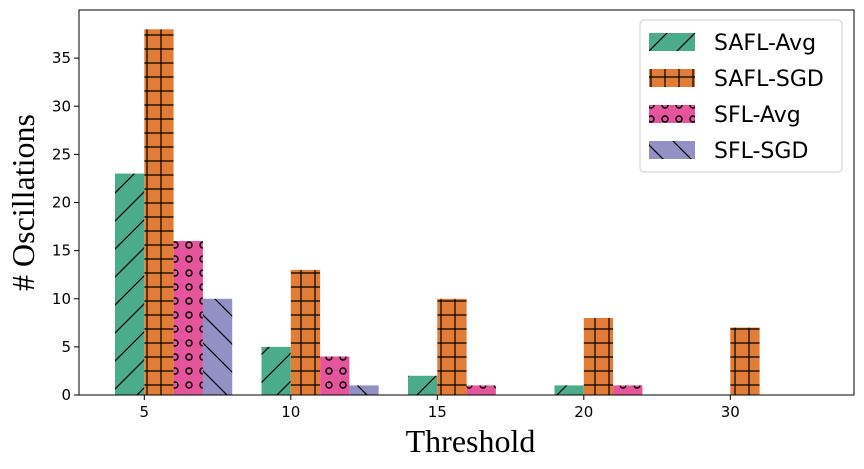 Image resolution: width=864 pixels, height=469 pixels. What do you see at coordinates (672, 150) in the screenshot?
I see `legend-swatch-sfl-sgd` at bounding box center [672, 150].